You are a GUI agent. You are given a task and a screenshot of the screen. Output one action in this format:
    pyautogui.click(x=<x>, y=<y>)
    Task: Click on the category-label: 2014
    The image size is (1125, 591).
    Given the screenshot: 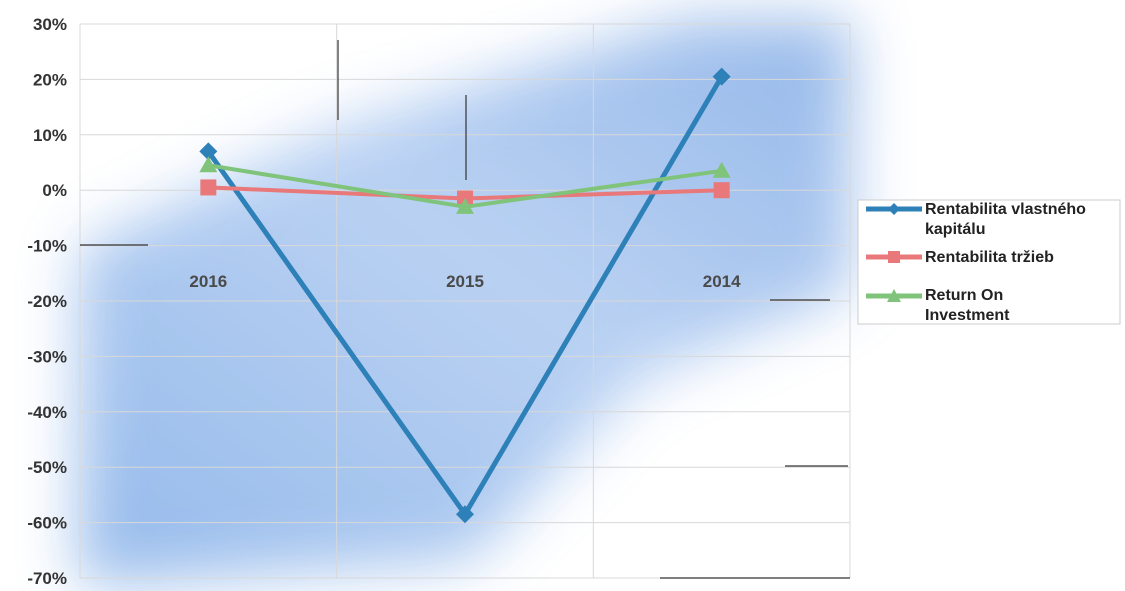 What is the action you would take?
    pyautogui.click(x=722, y=281)
    